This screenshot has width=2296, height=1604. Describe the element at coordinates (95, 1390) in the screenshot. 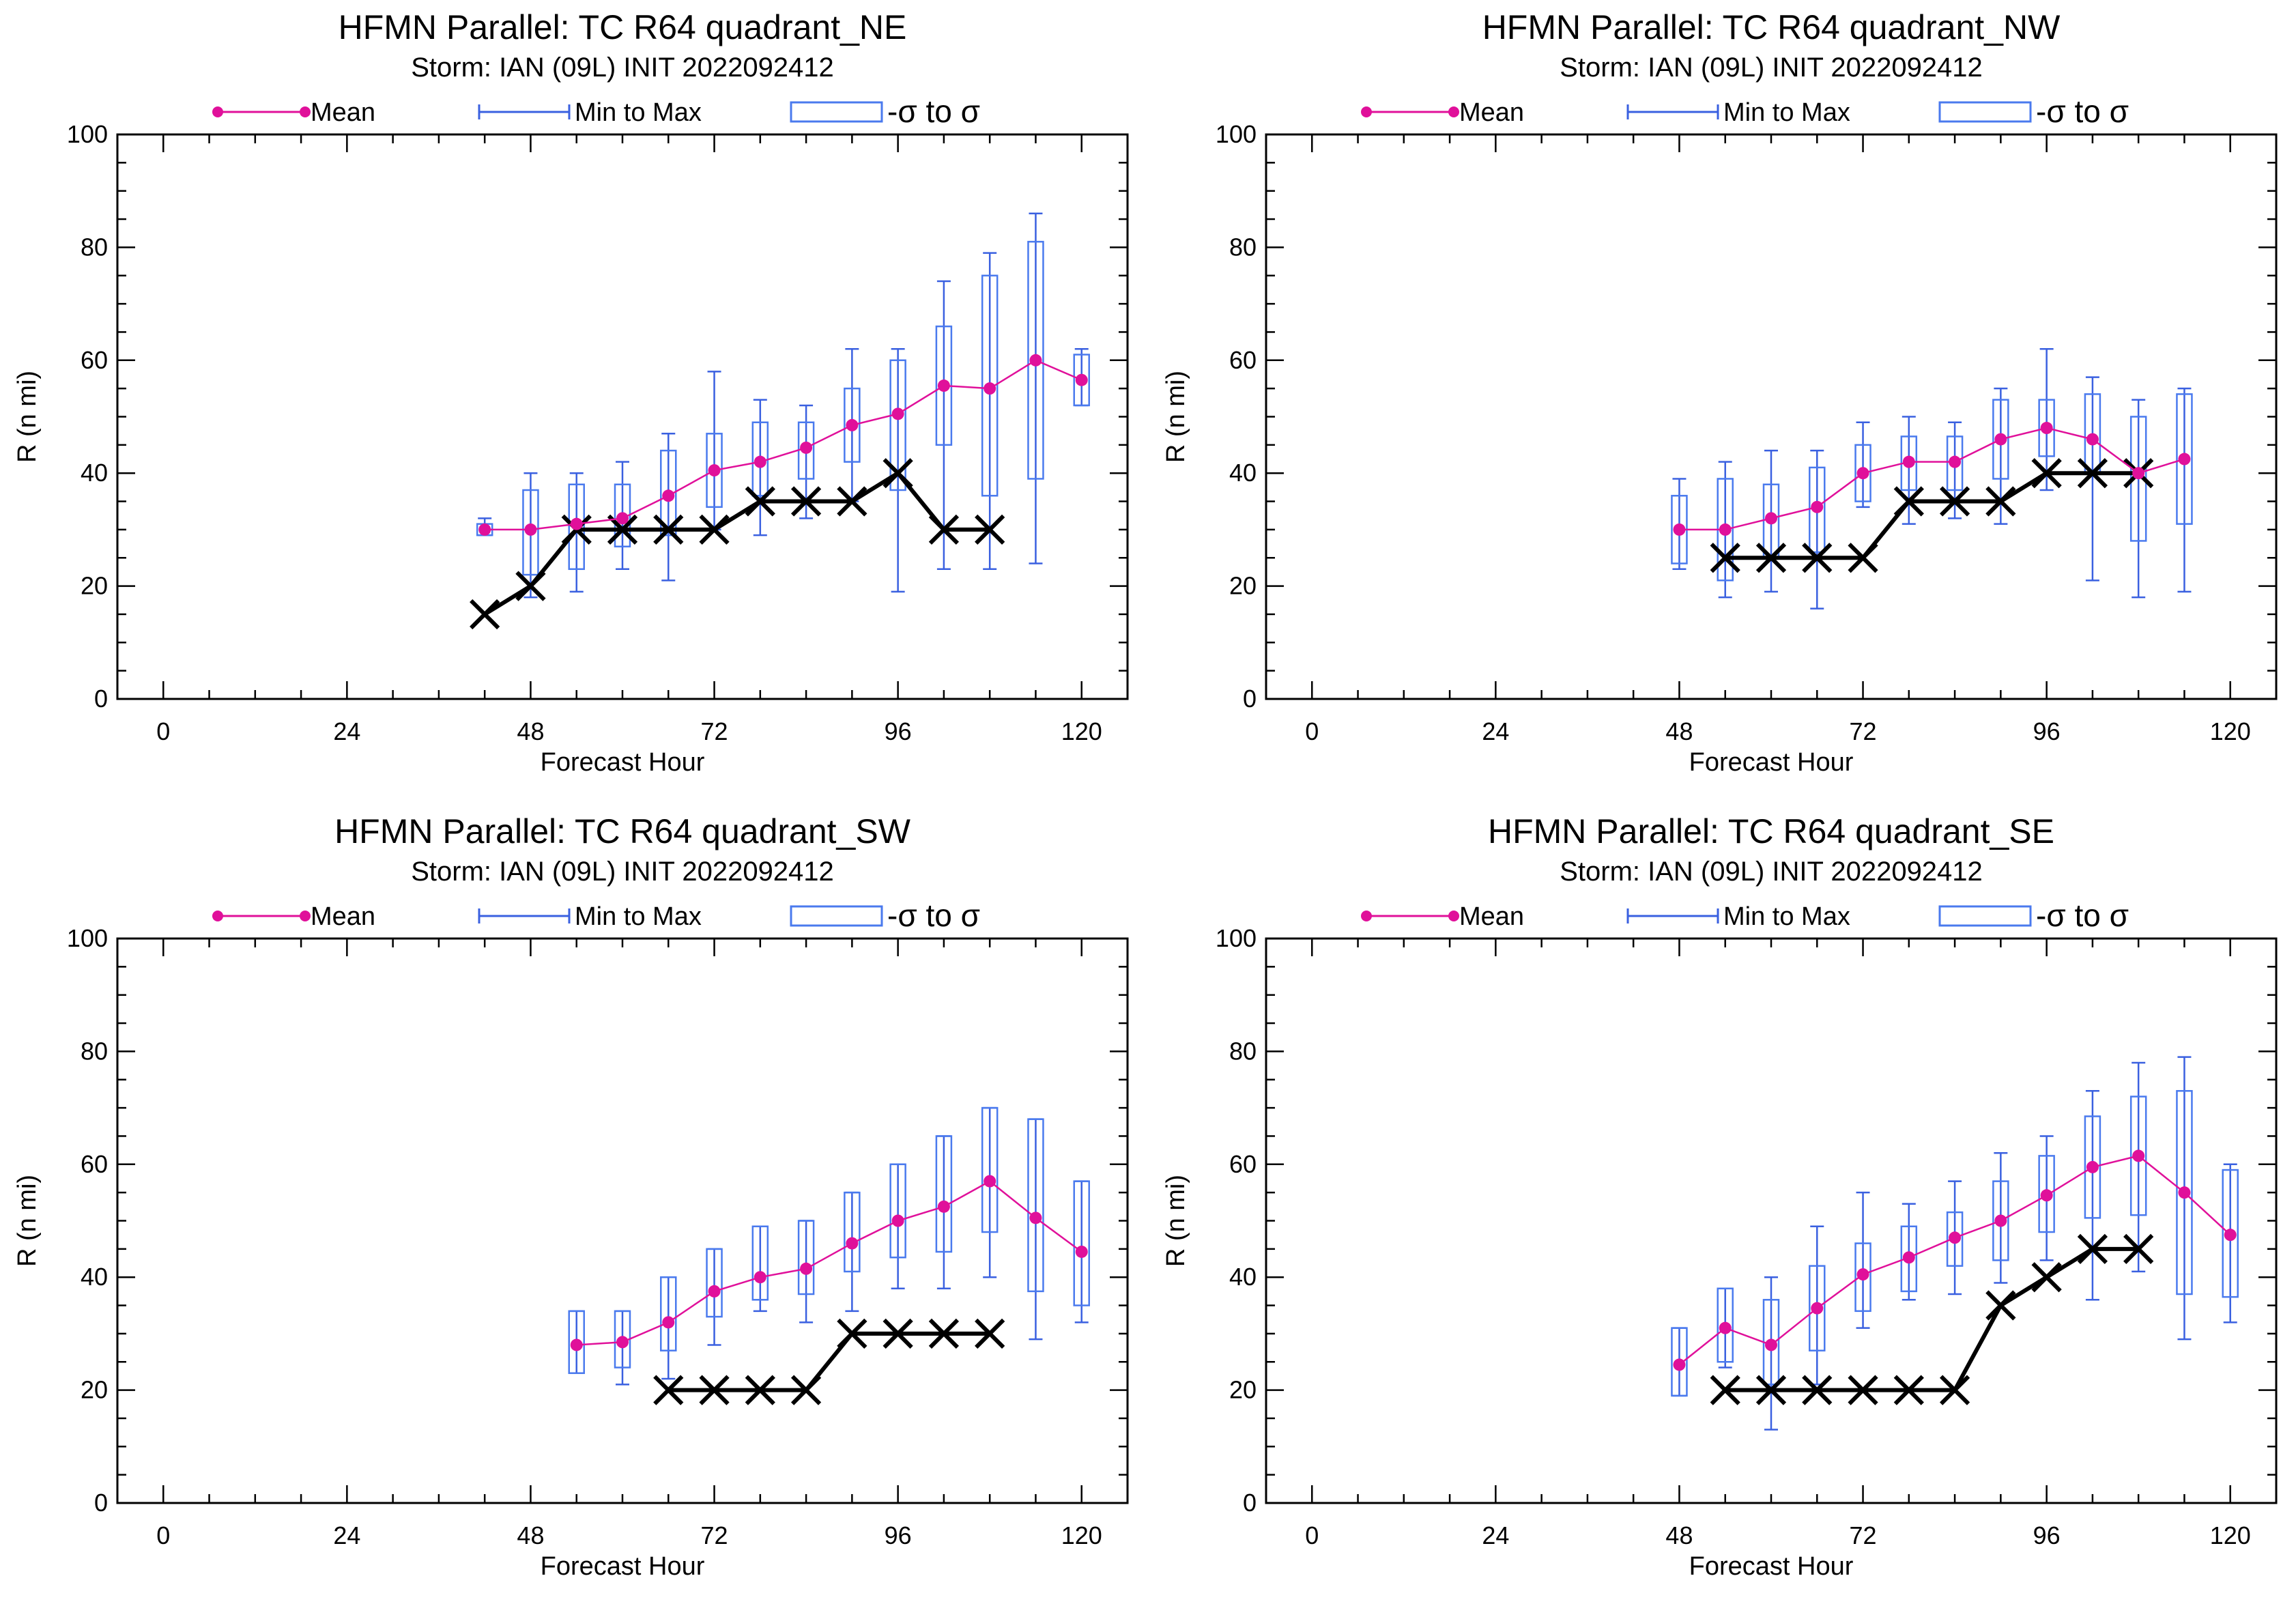

I see `y-tick-label: 20` at that location.